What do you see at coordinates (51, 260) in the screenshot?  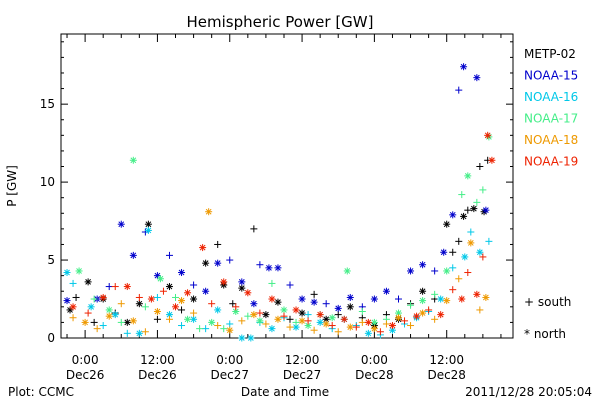 I see `y-tick-label: 5` at bounding box center [51, 260].